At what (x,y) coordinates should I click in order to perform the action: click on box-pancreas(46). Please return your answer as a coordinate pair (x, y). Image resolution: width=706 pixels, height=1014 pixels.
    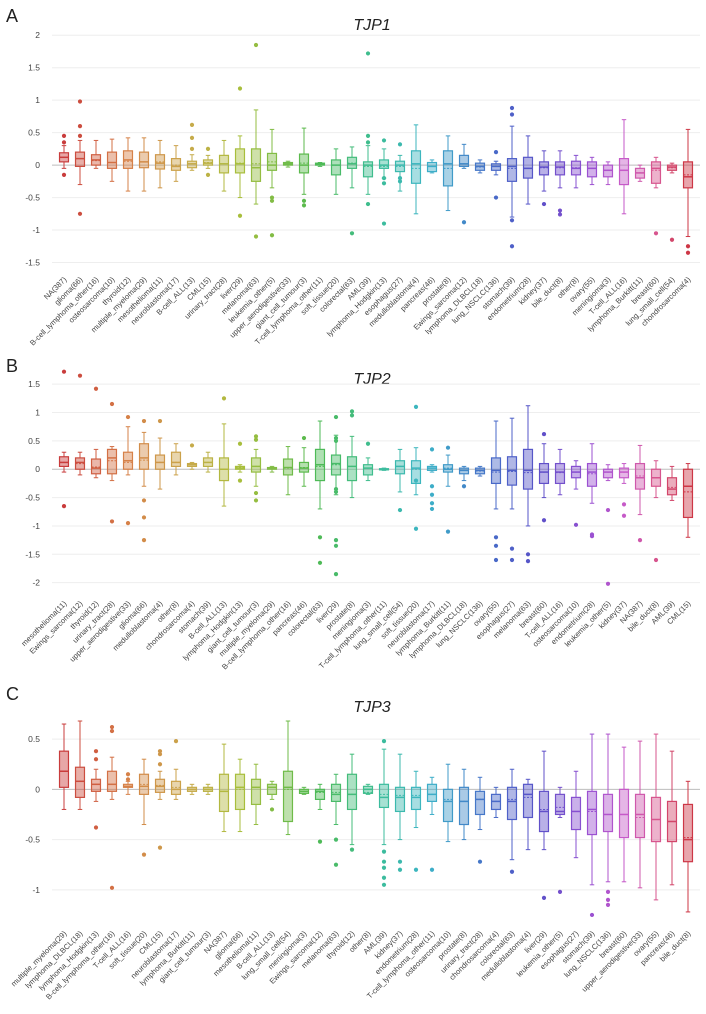
    Looking at the image, I should click on (304, 461).